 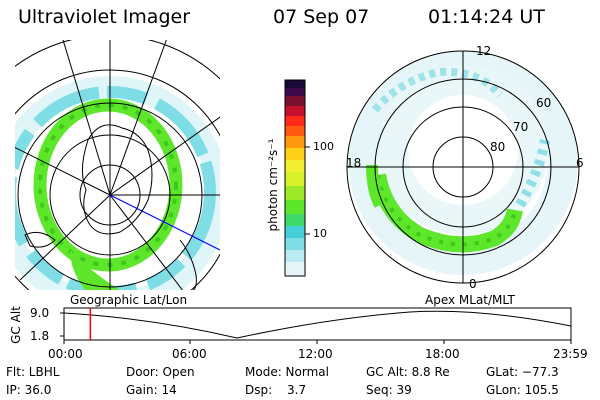 What do you see at coordinates (484, 51) in the screenshot?
I see `mlt-label-12: 12` at bounding box center [484, 51].